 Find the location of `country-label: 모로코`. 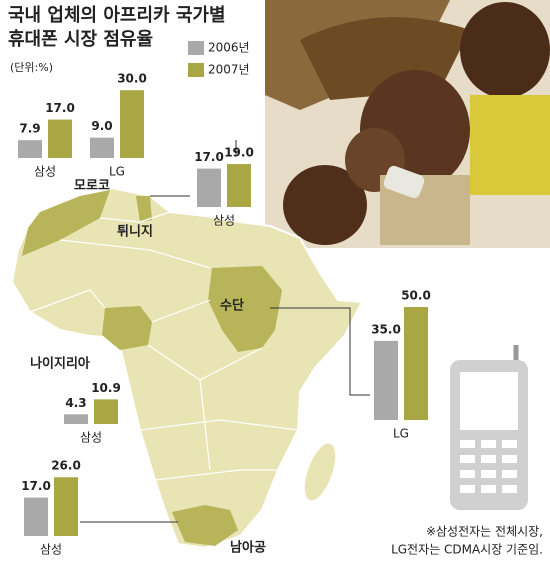

country-label: 모로코 is located at coordinates (92, 186).